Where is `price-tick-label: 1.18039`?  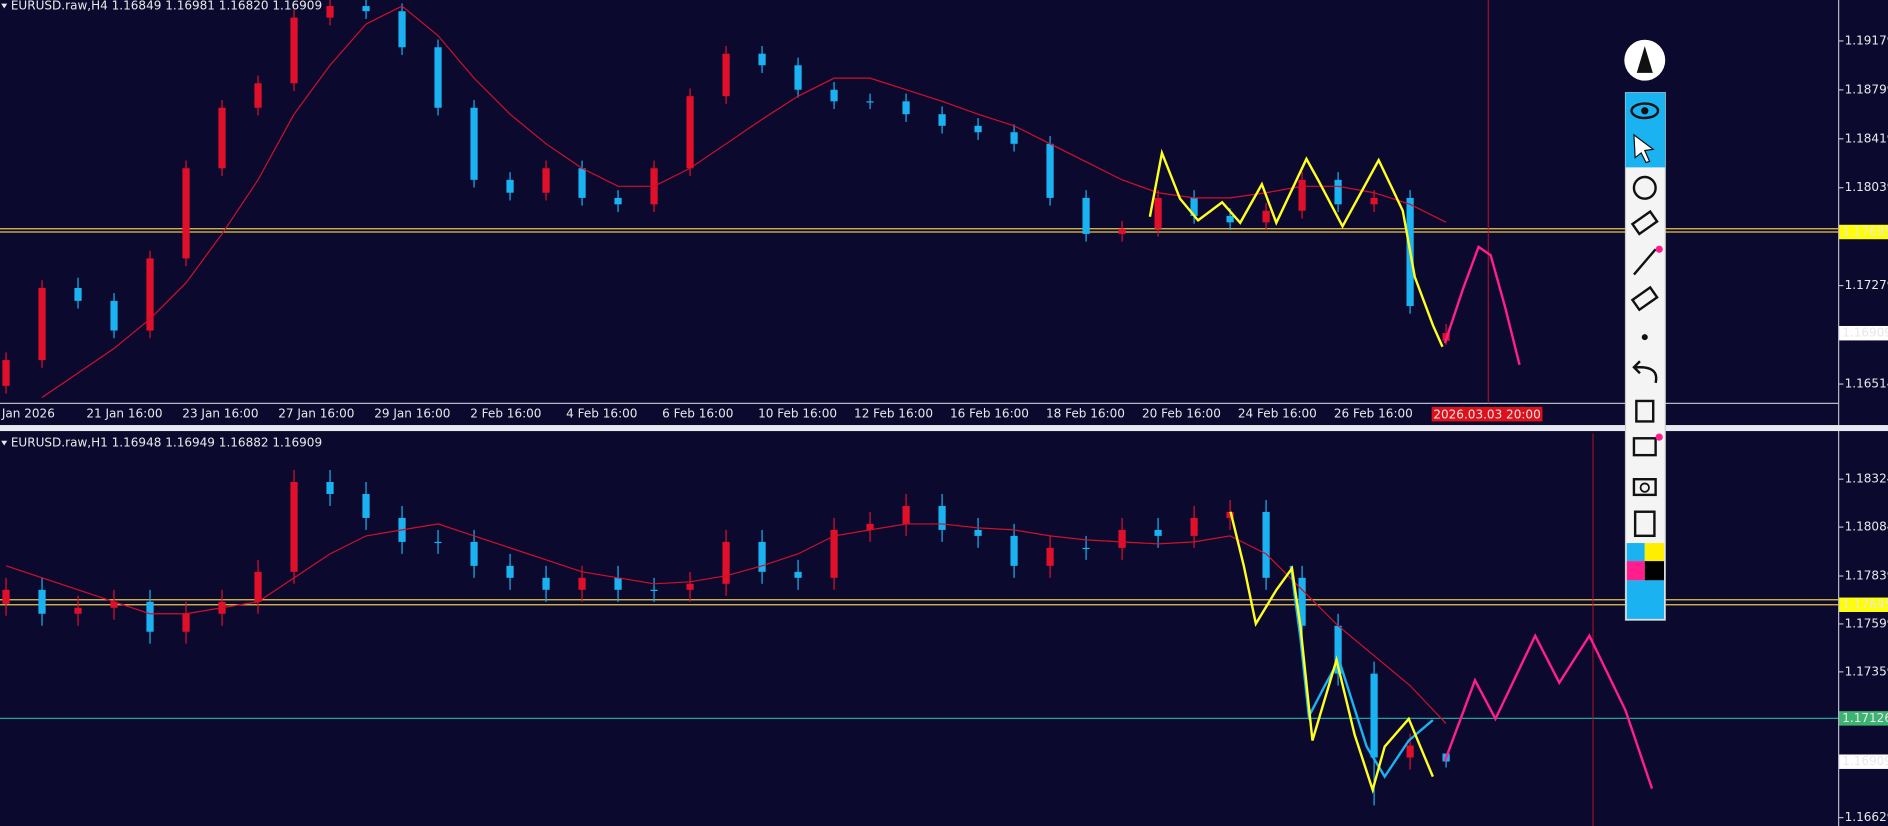
price-tick-label: 1.18039 is located at coordinates (1866, 187).